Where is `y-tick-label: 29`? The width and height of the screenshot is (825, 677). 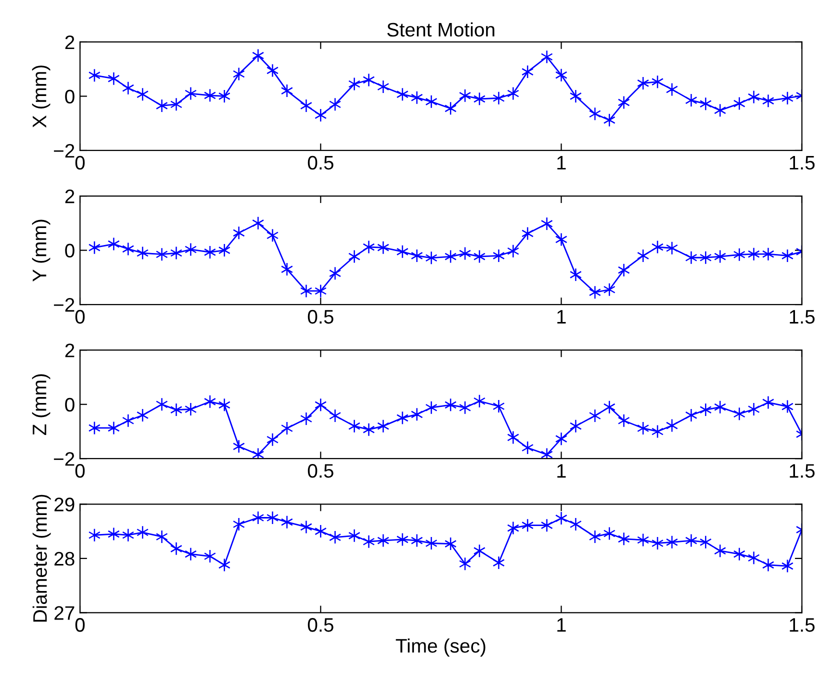
y-tick-label: 29 is located at coordinates (64, 505).